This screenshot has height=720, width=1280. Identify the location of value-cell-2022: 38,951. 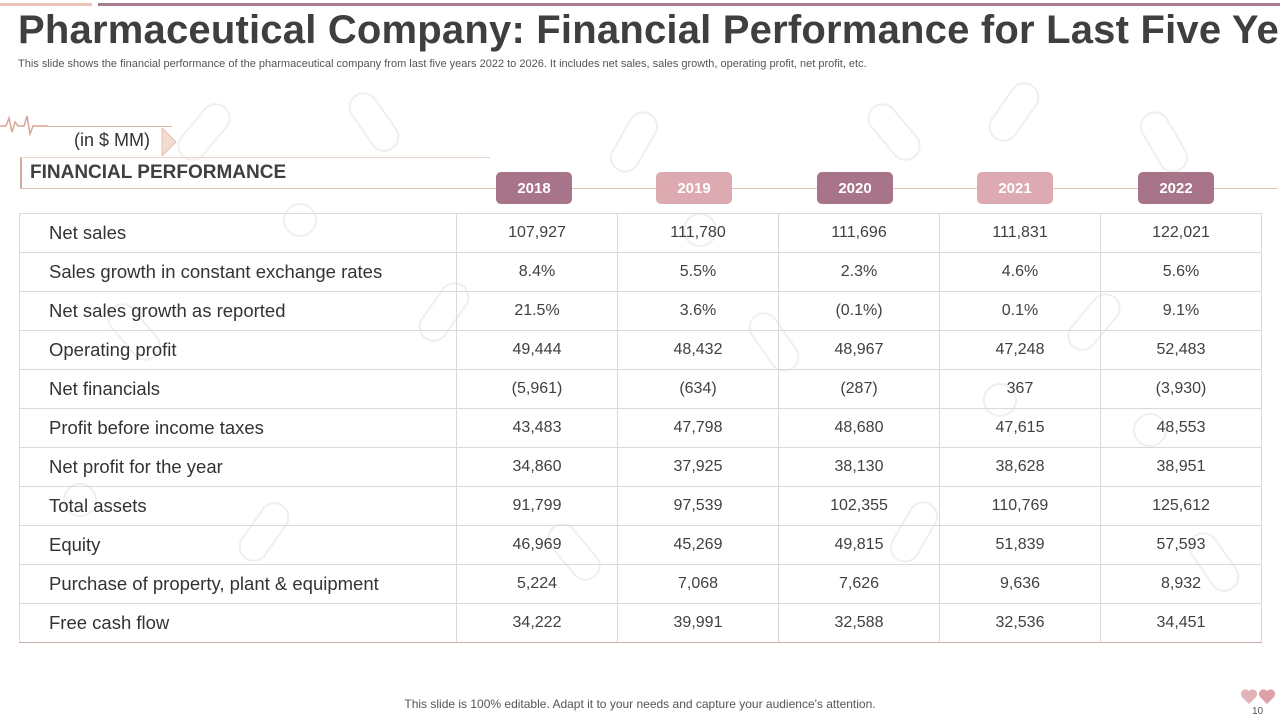
(1181, 467).